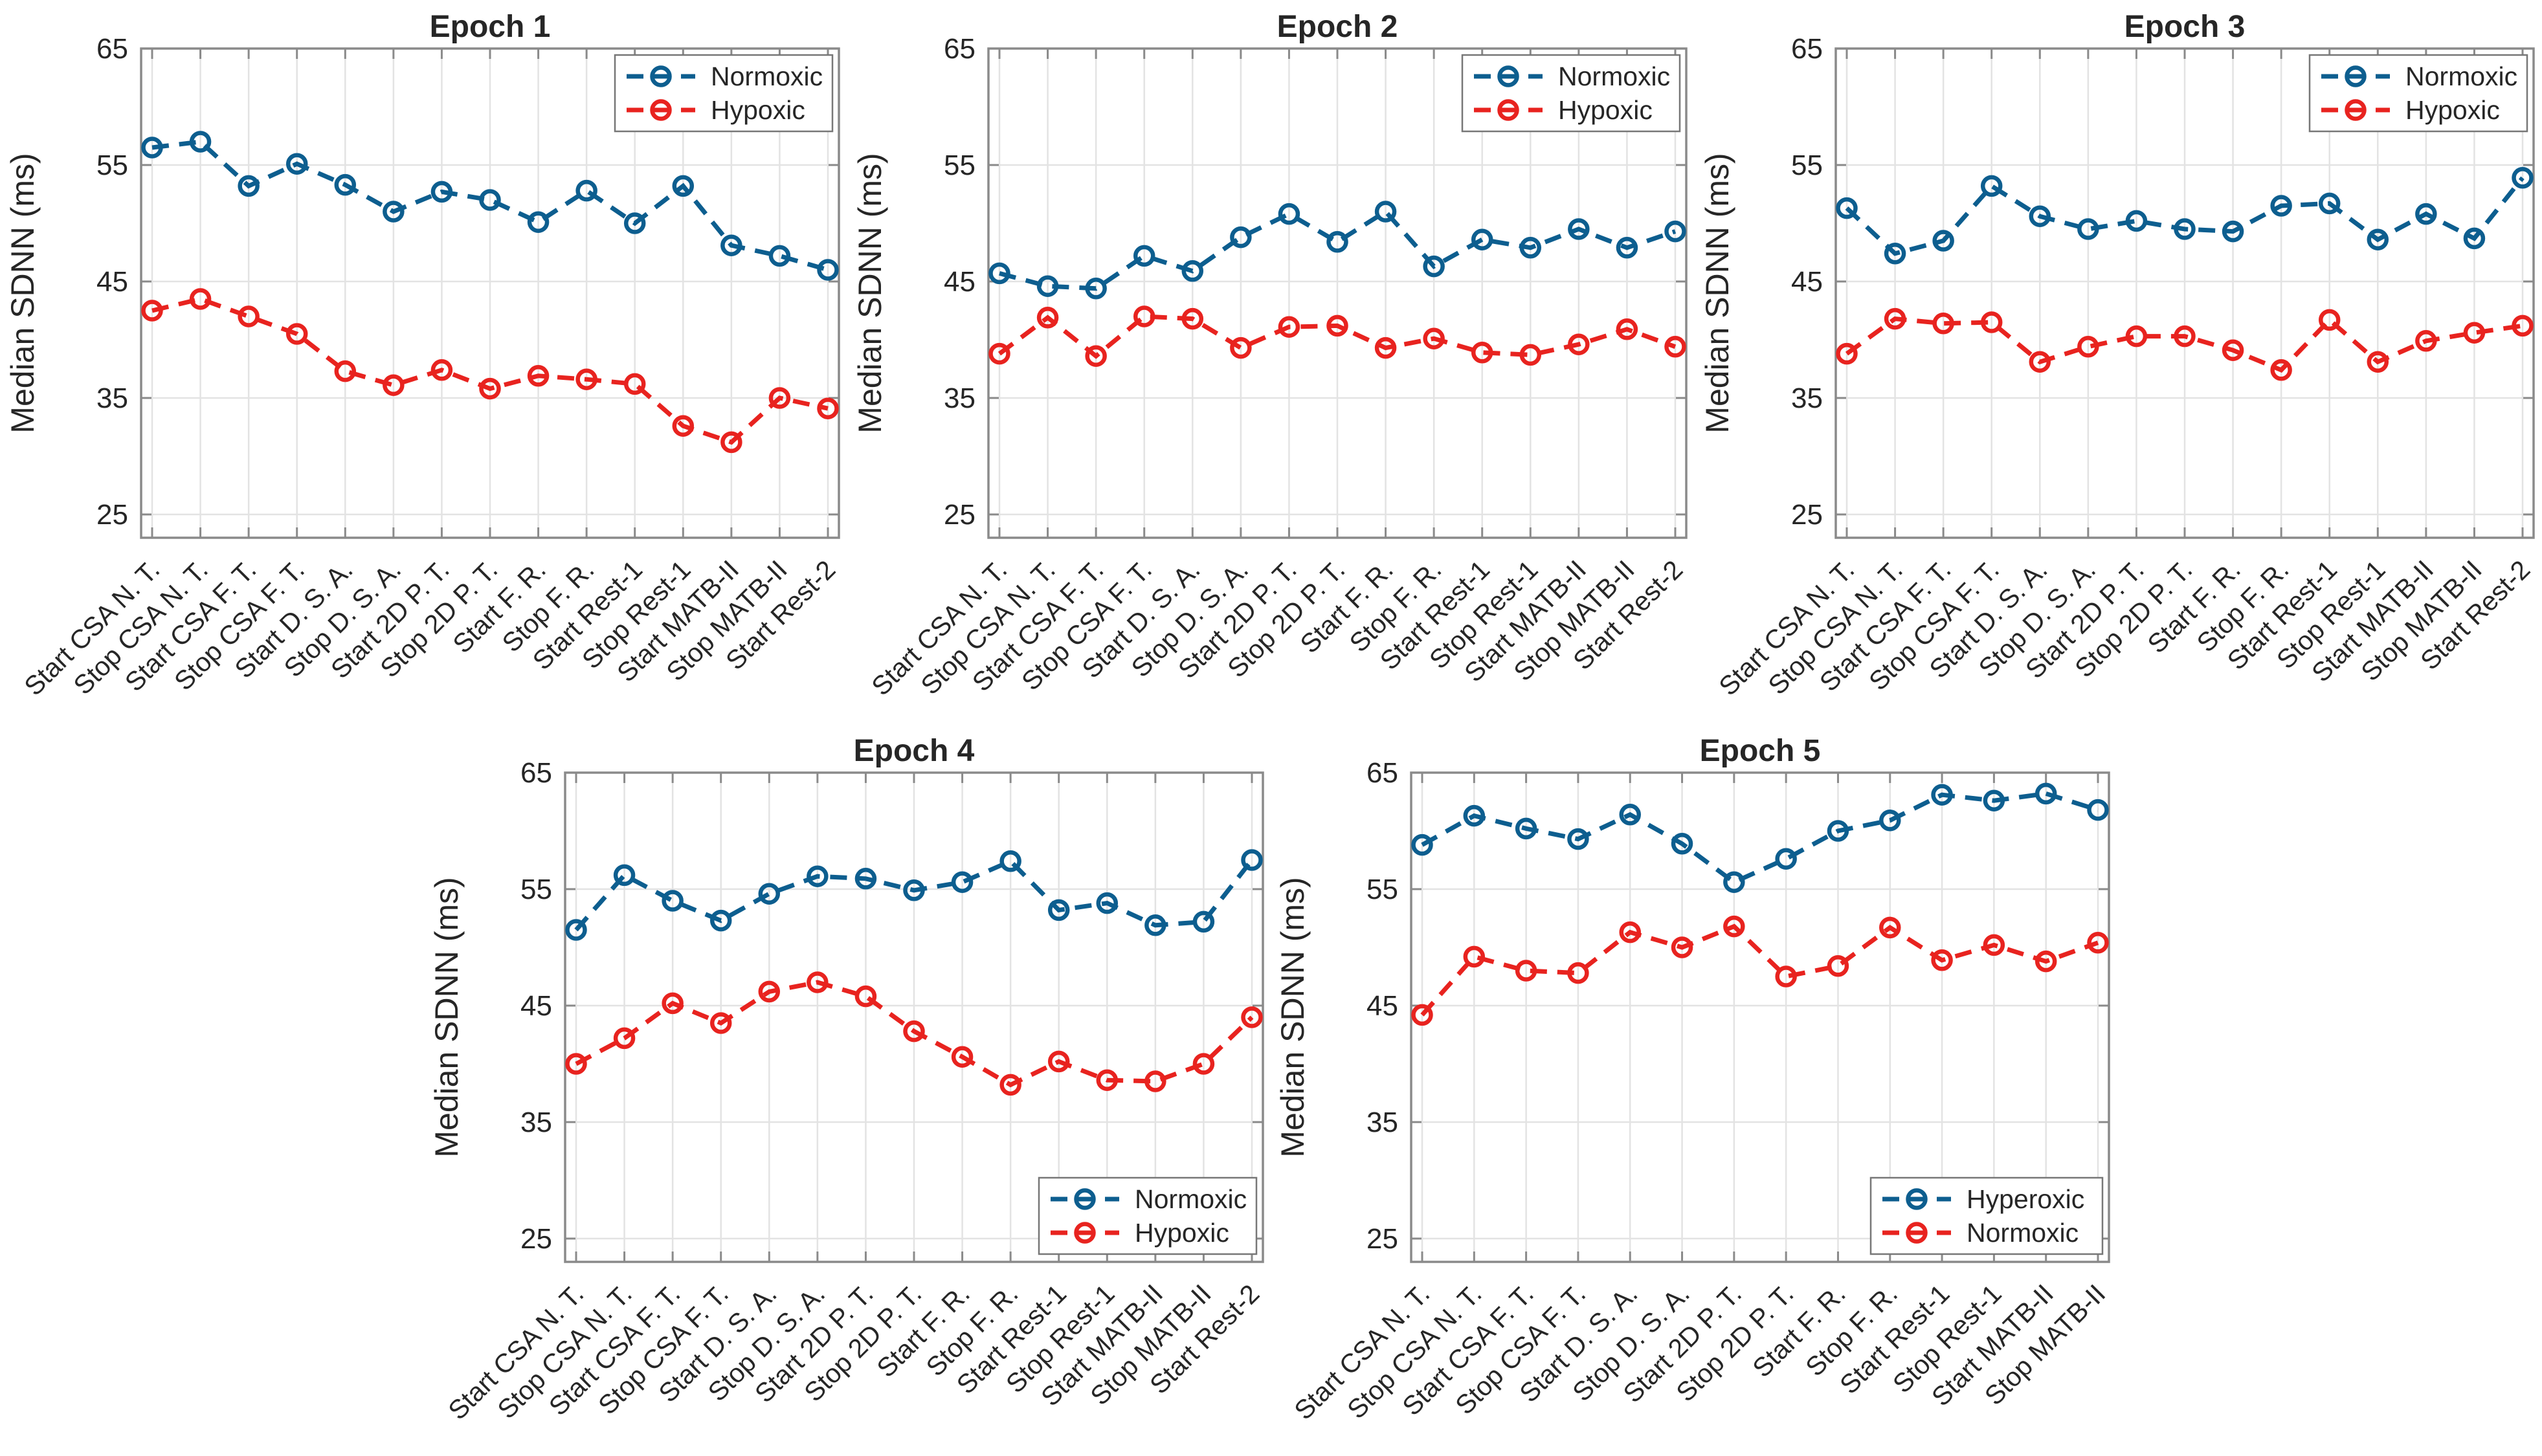  Describe the element at coordinates (536, 1006) in the screenshot. I see `y-tick-label: 45` at that location.